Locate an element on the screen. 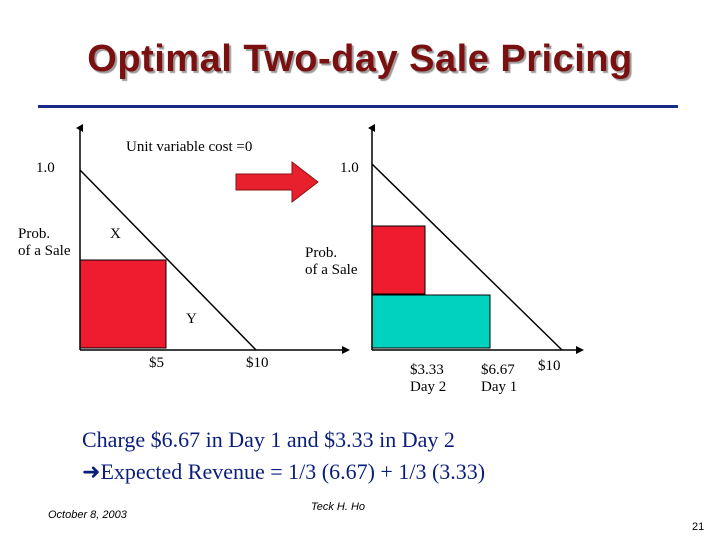 The height and width of the screenshot is (540, 720). transition-arrow is located at coordinates (277, 182).